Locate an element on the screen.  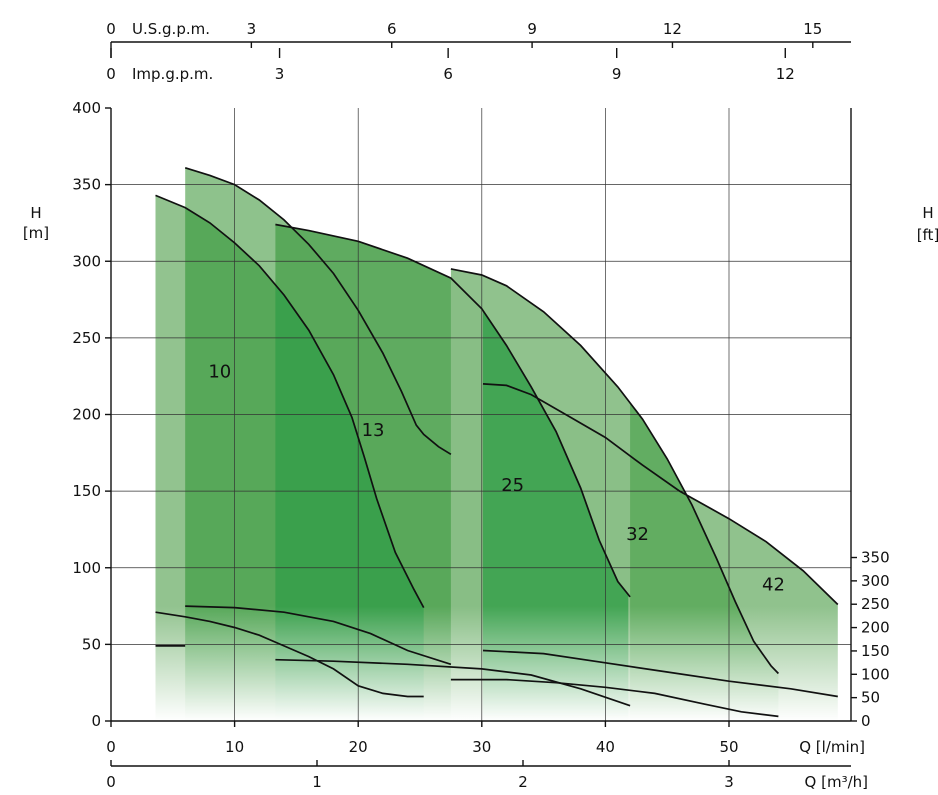
x-main-label-50: 50 is located at coordinates (728, 747).